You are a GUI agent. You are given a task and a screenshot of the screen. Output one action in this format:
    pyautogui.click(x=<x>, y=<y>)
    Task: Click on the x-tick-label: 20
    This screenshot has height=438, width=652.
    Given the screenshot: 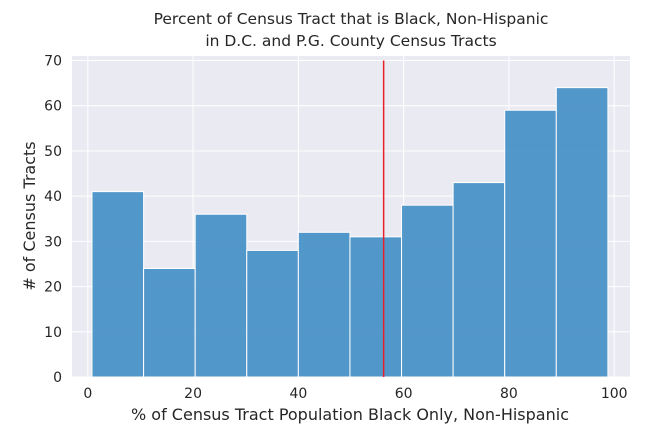 What is the action you would take?
    pyautogui.click(x=193, y=394)
    